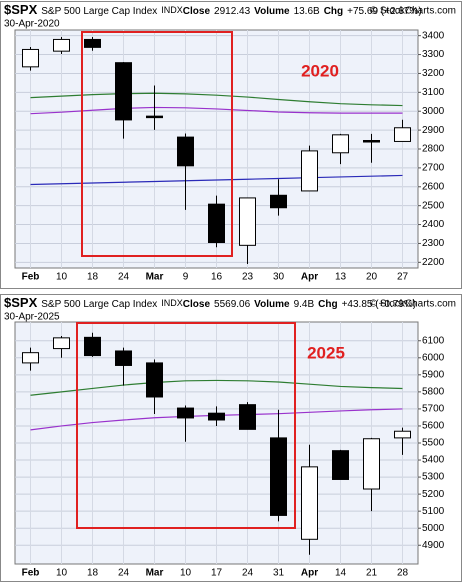 Image resolution: width=462 pixels, height=584 pixels. What do you see at coordinates (433, 477) in the screenshot?
I see `y-tick-label: 5300` at bounding box center [433, 477].